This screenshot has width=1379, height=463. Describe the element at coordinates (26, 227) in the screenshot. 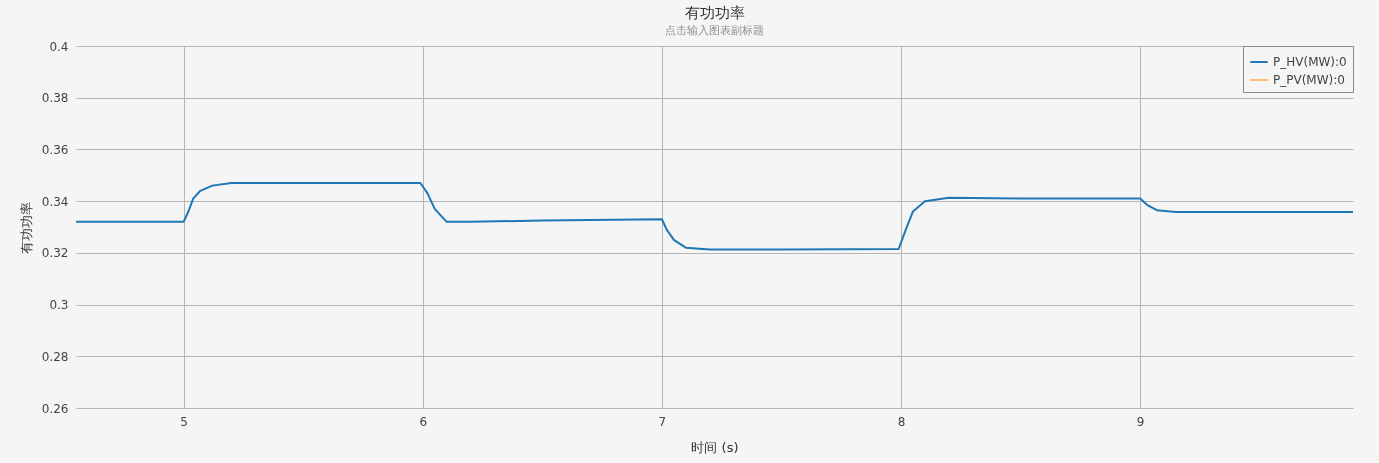

I see `y-axis-title: 有功功率` at that location.